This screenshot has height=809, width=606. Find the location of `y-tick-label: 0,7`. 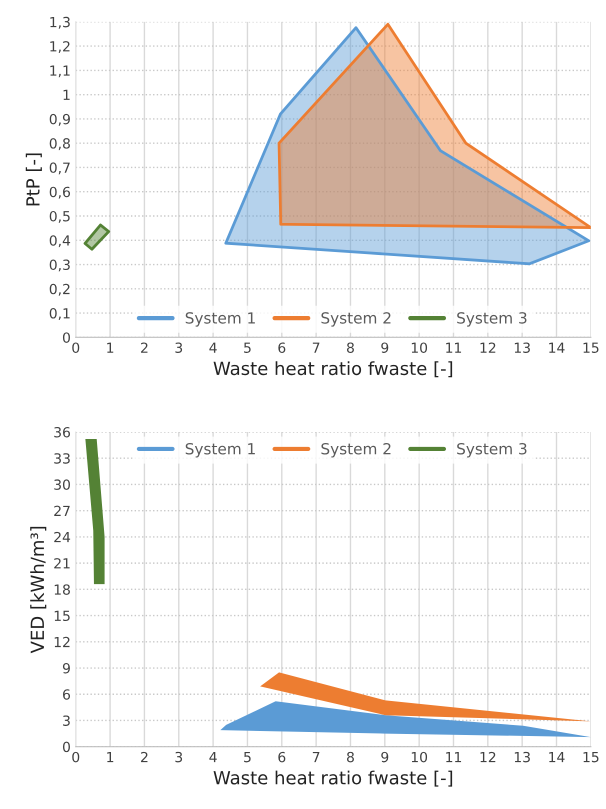

y-tick-label: 0,7 is located at coordinates (60, 168).